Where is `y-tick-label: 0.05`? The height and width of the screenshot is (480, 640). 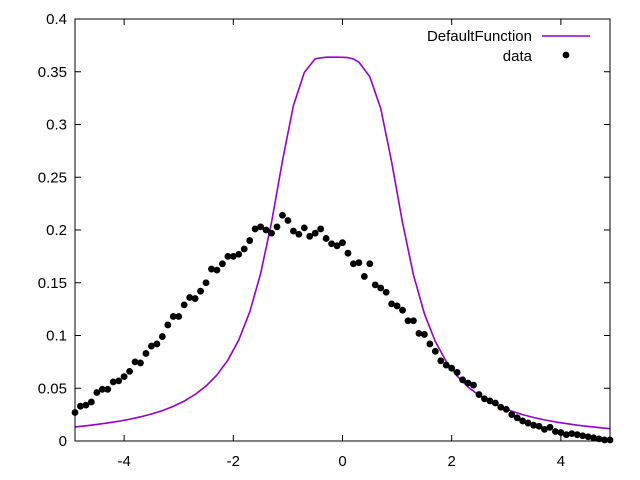 y-tick-label: 0.05 is located at coordinates (52, 388).